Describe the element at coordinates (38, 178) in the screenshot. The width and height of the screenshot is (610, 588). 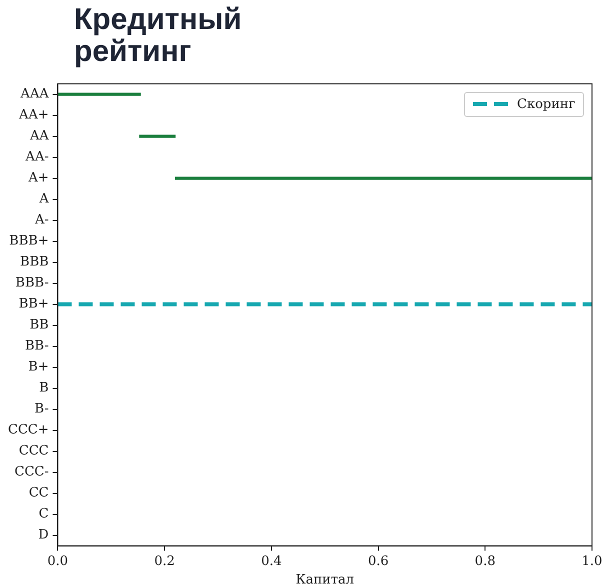
I see `y-tick-label: A+` at that location.